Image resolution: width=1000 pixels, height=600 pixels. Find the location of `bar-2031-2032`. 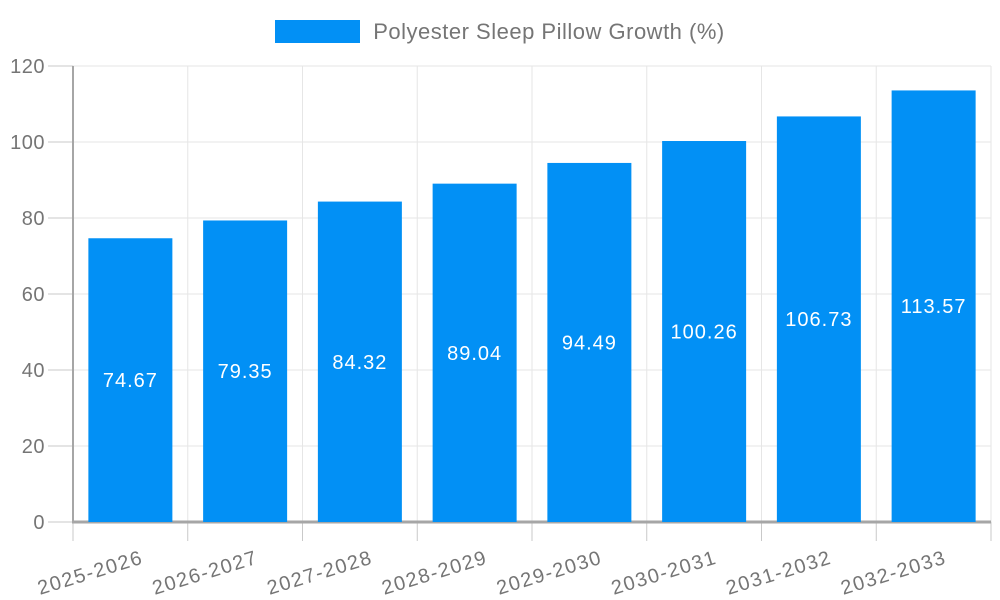

bar-2031-2032 is located at coordinates (818, 319).